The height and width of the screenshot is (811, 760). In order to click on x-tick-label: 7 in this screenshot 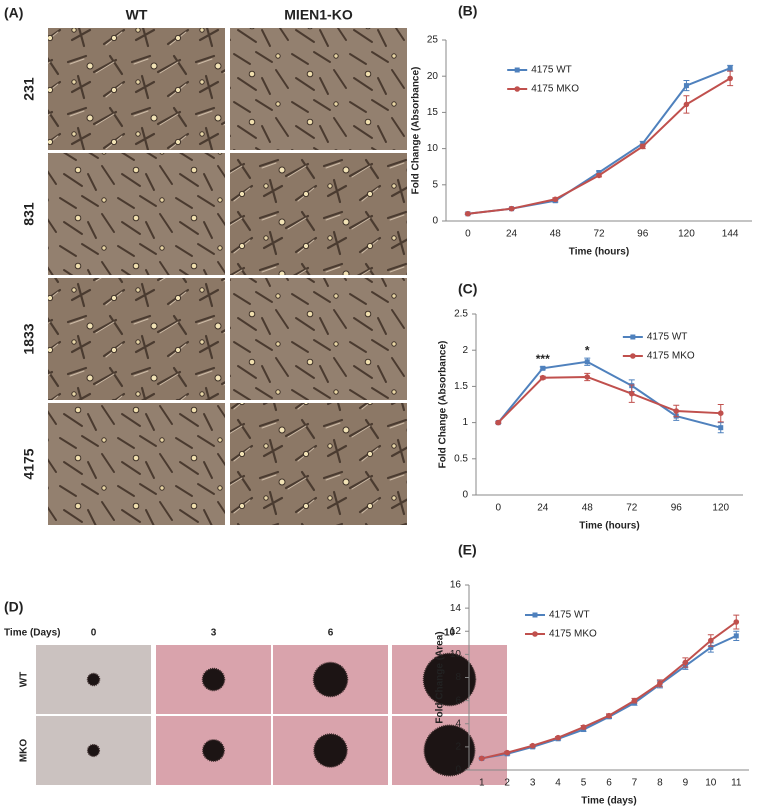, I will do `click(635, 783)`.